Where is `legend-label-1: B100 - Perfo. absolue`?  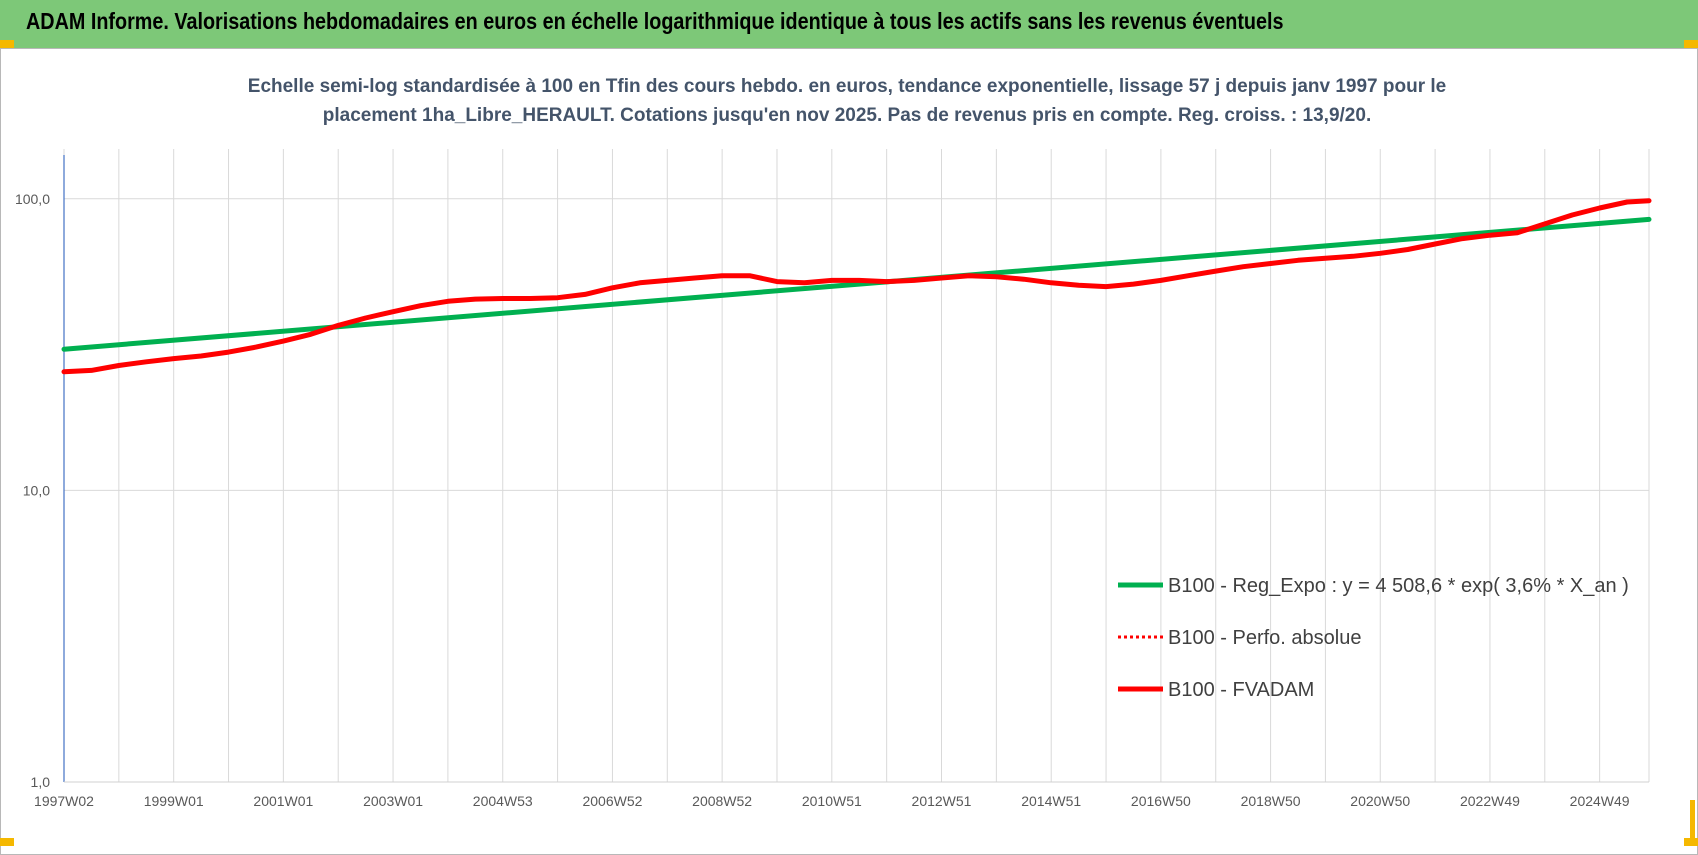 legend-label-1: B100 - Perfo. absolue is located at coordinates (1264, 638).